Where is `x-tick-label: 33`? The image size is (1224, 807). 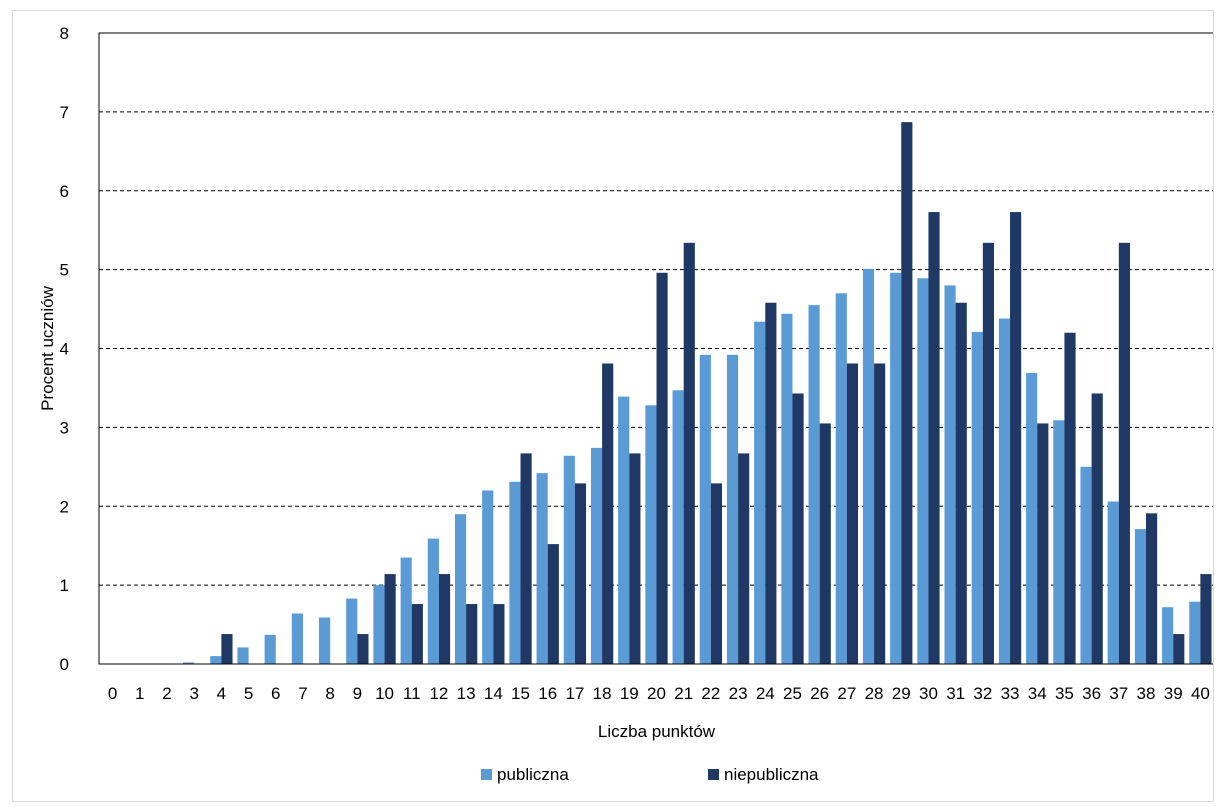
x-tick-label: 33 is located at coordinates (1010, 693).